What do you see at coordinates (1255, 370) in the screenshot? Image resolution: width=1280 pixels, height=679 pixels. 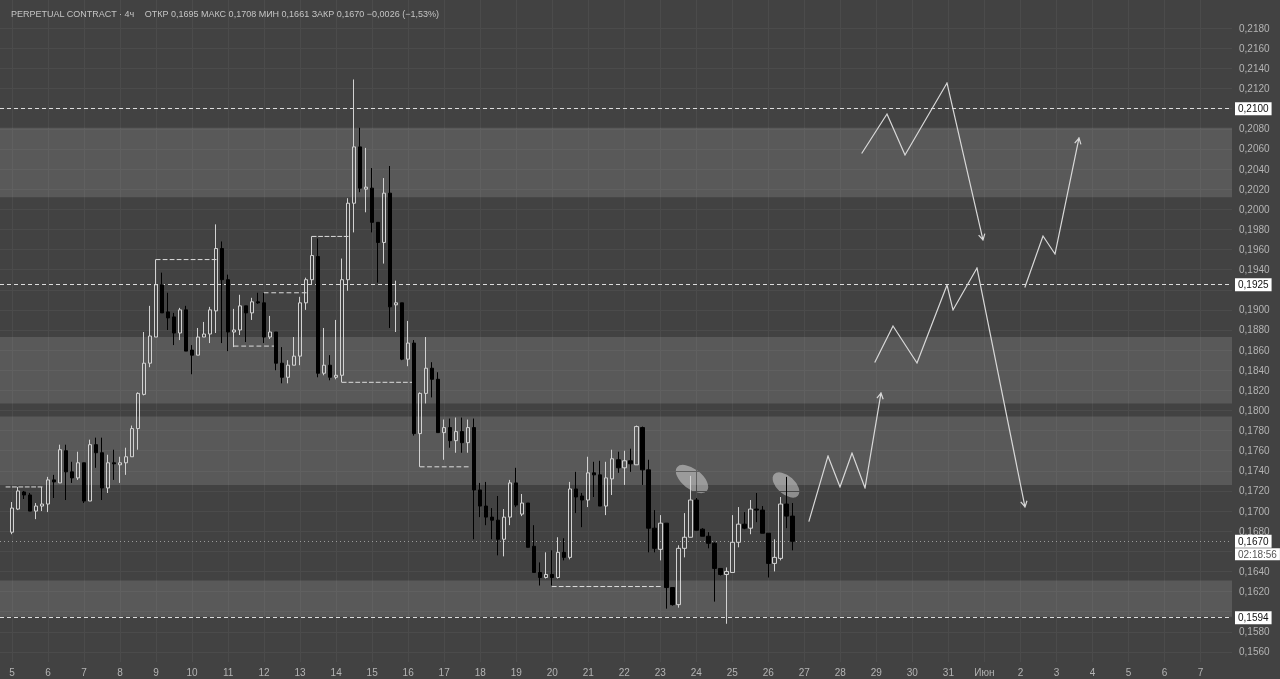 I see `y-tick-label: 0,1840` at bounding box center [1255, 370].